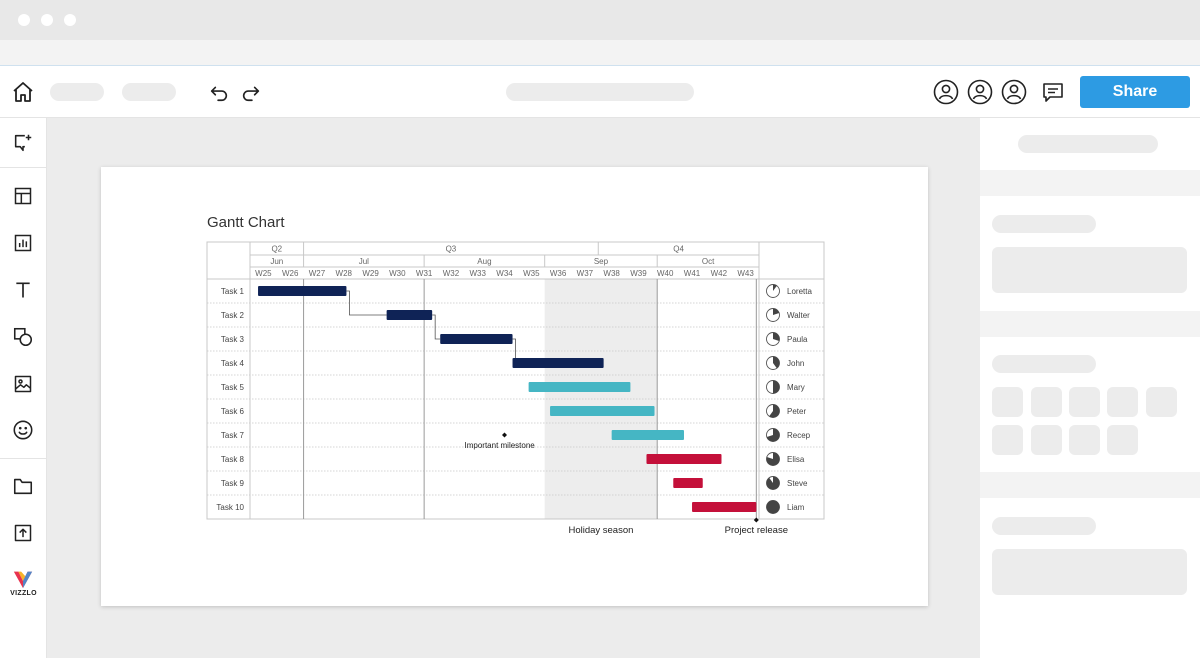  Describe the element at coordinates (601, 261) in the screenshot. I see `month-label: Sep` at that location.